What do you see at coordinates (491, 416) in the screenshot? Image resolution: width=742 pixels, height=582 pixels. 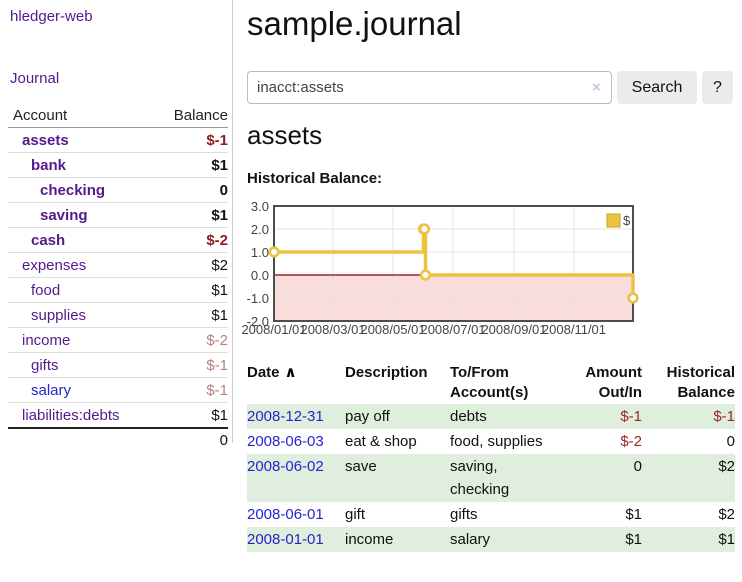 I see `register-row: 2008-12-31 pay off debts $-1 $-1` at bounding box center [491, 416].